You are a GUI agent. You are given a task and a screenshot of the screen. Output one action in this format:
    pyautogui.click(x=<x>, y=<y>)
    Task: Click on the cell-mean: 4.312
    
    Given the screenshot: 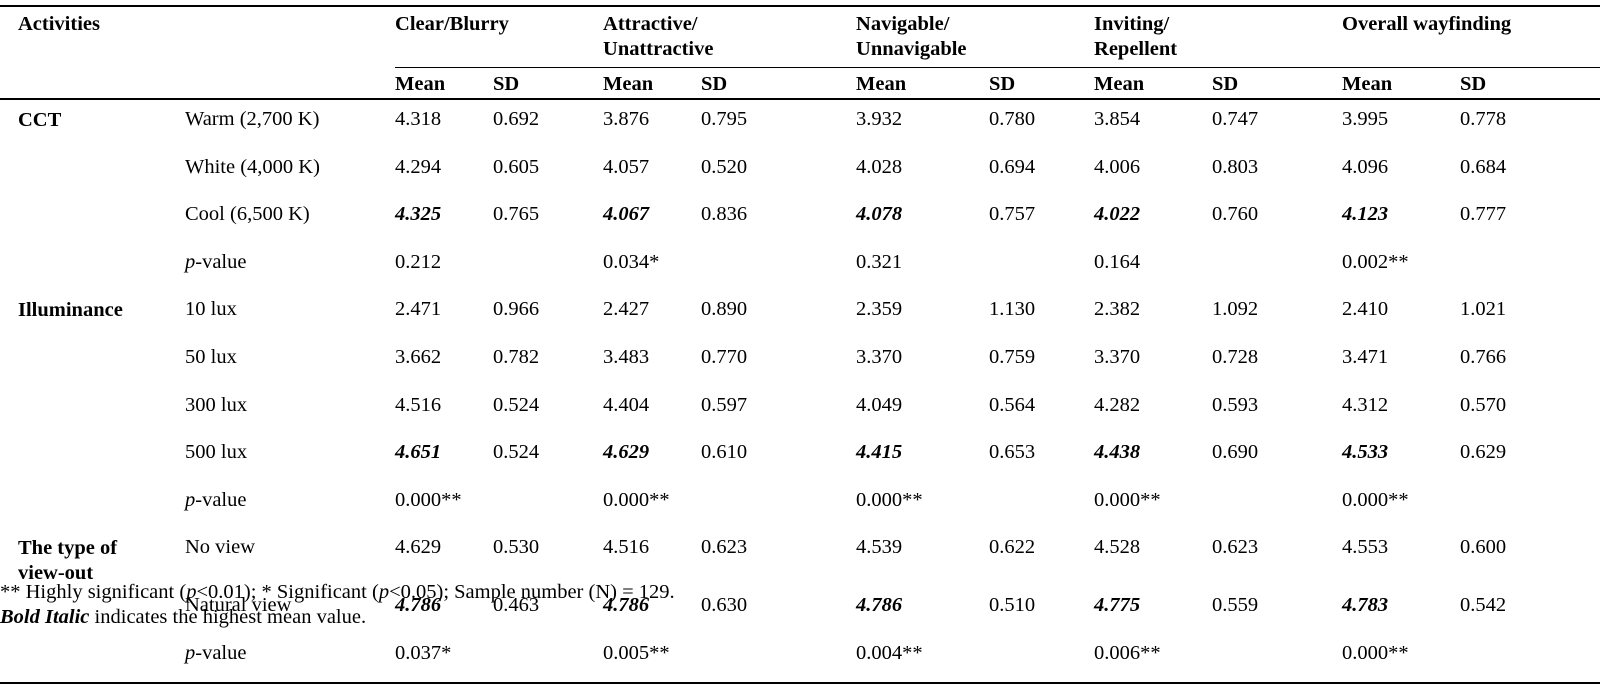 What is the action you would take?
    pyautogui.click(x=1365, y=404)
    